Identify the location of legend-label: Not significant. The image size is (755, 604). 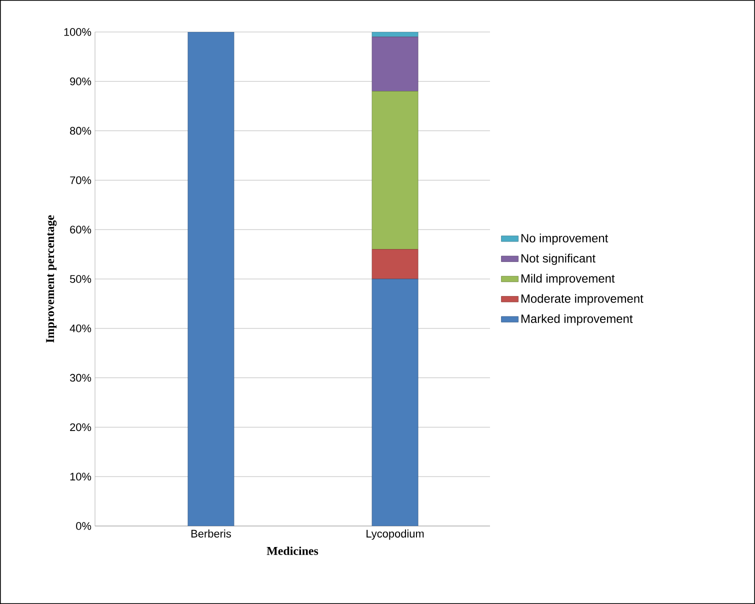
(558, 259).